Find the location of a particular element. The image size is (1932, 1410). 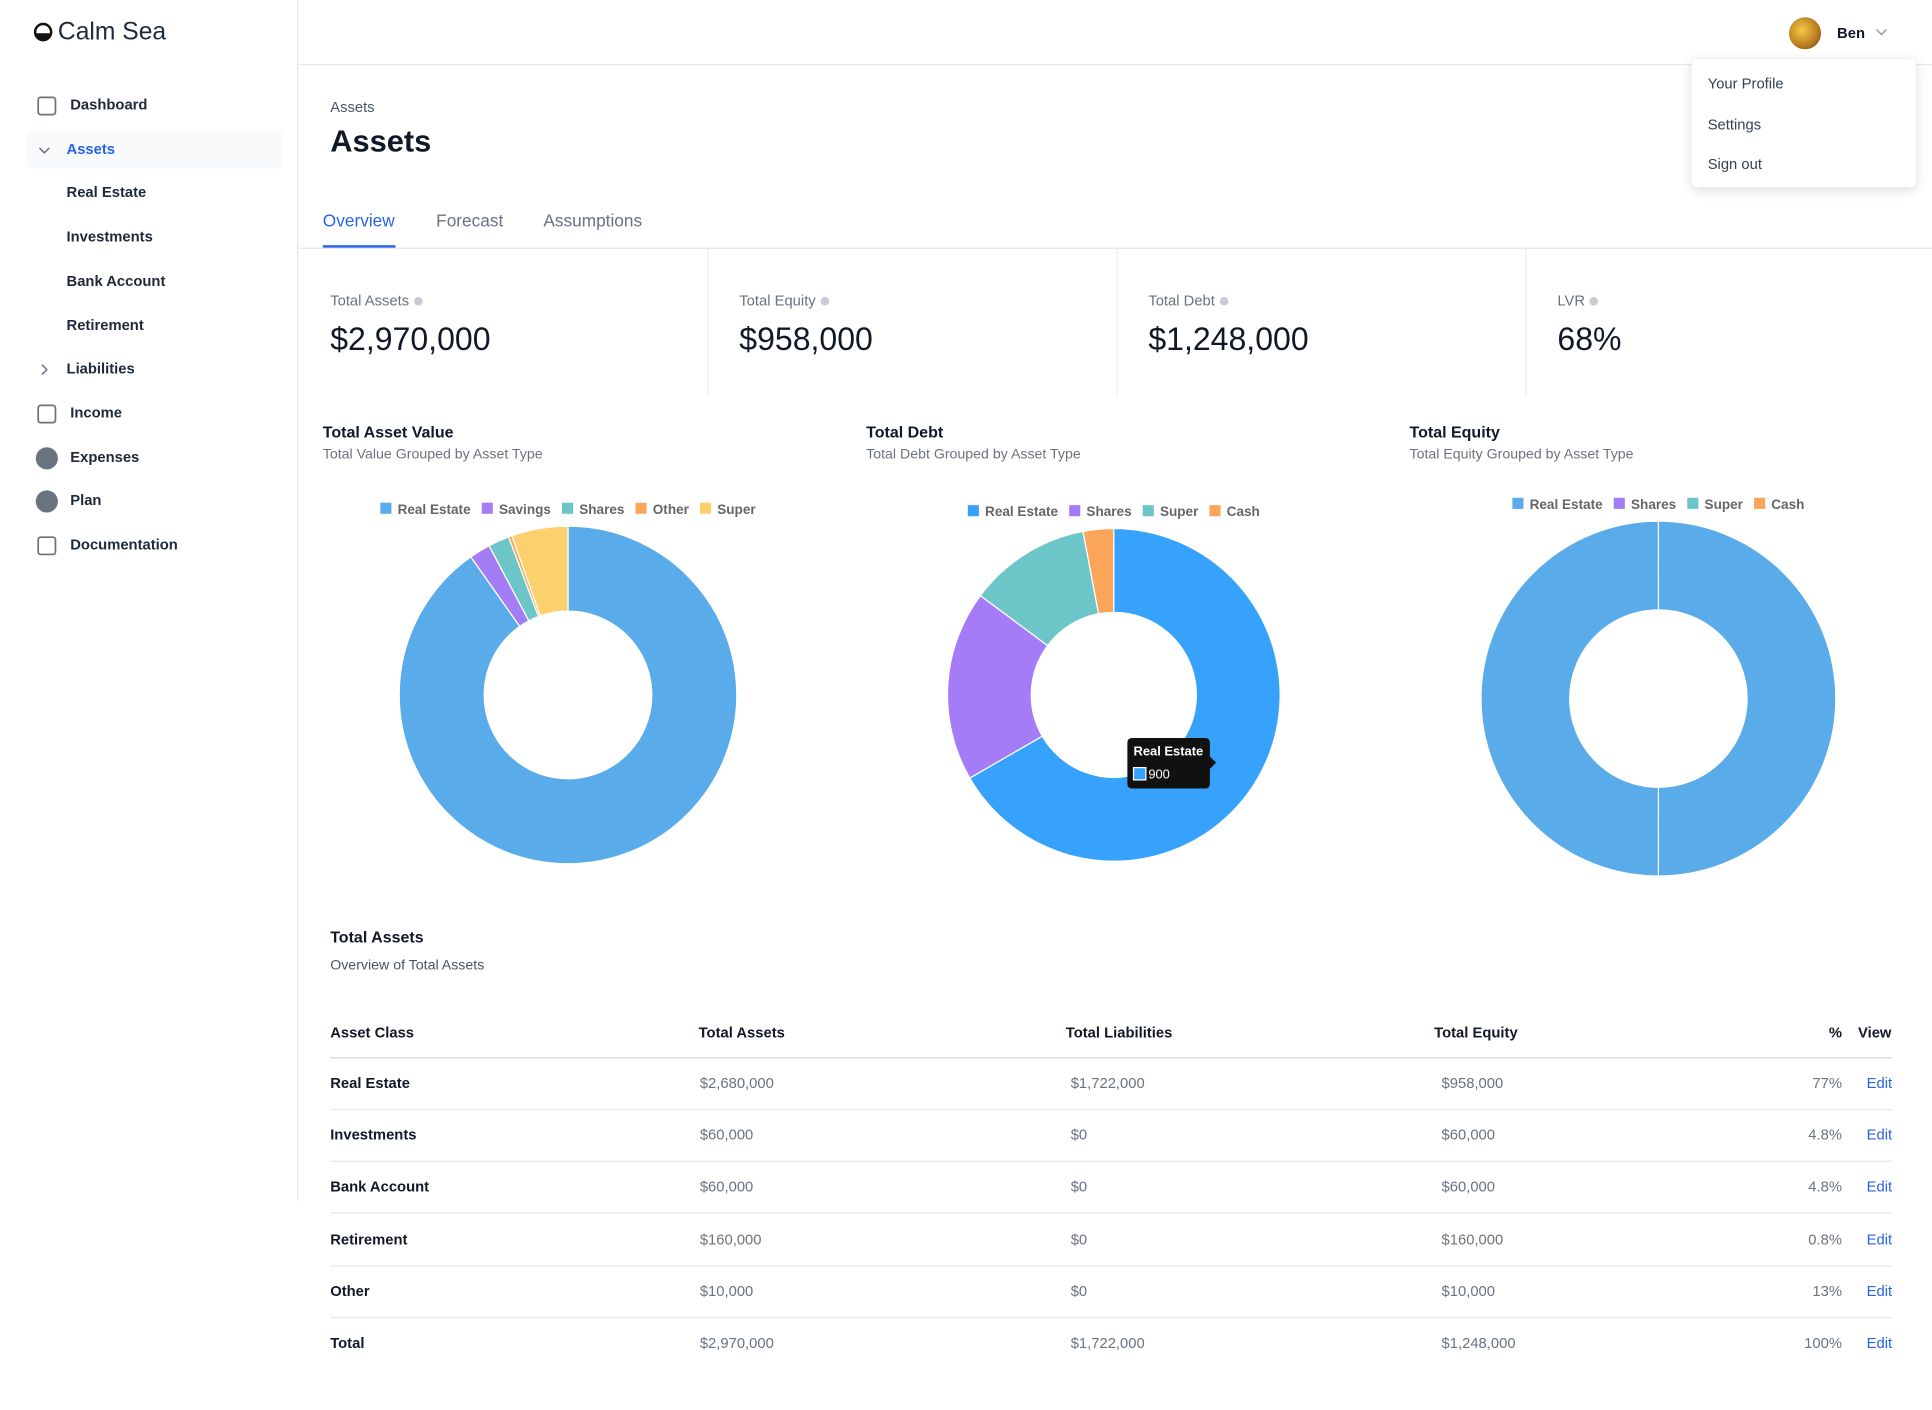

nav-item: Investments is located at coordinates (109, 237).